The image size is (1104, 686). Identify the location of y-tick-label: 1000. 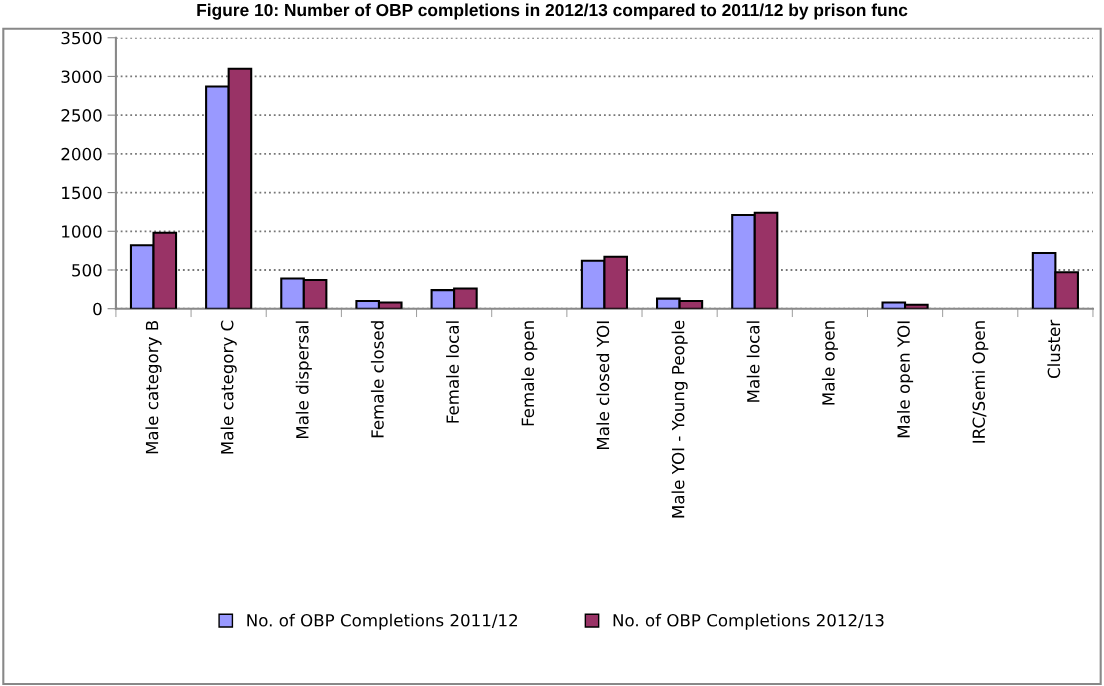
(82, 231).